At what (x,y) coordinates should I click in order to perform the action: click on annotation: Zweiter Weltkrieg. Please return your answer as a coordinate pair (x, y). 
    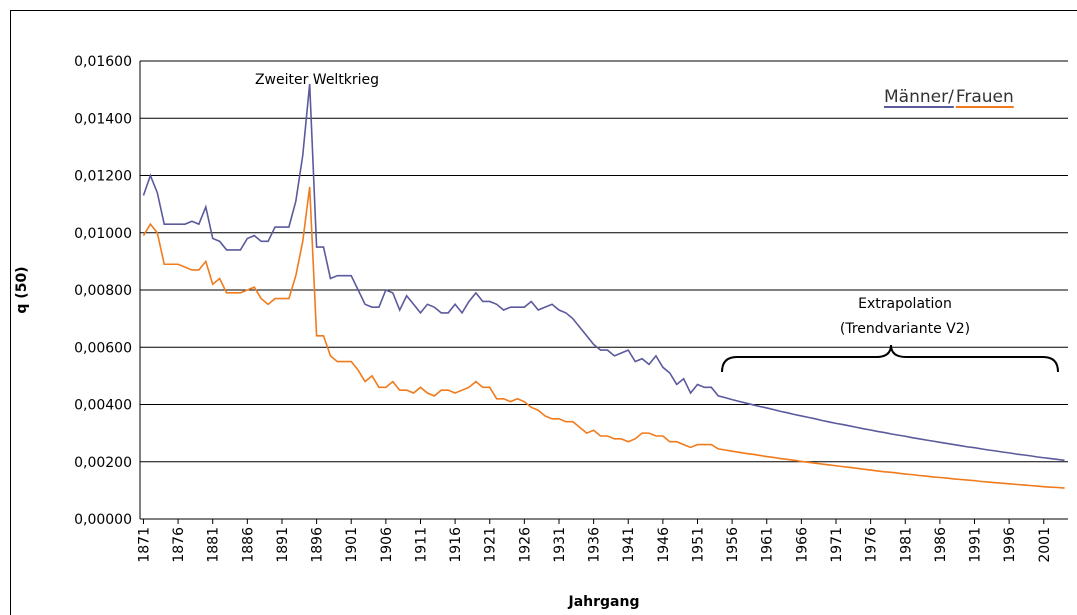
    Looking at the image, I should click on (317, 80).